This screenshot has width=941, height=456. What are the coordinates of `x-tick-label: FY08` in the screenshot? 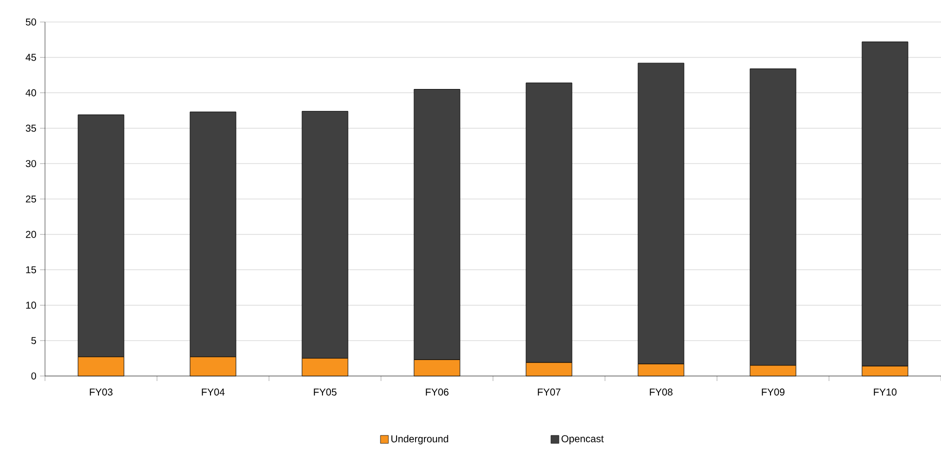 It's located at (661, 392).